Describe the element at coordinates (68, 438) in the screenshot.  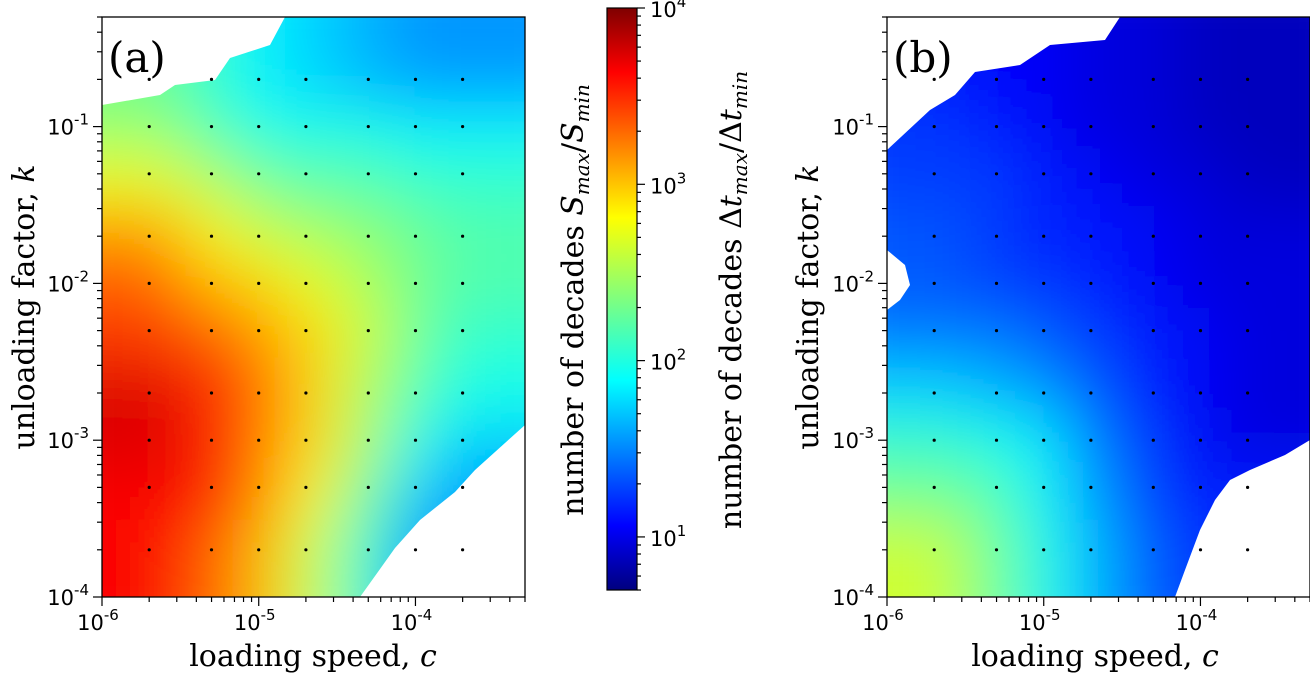
I see `y-tick-label-a: 10-3` at that location.